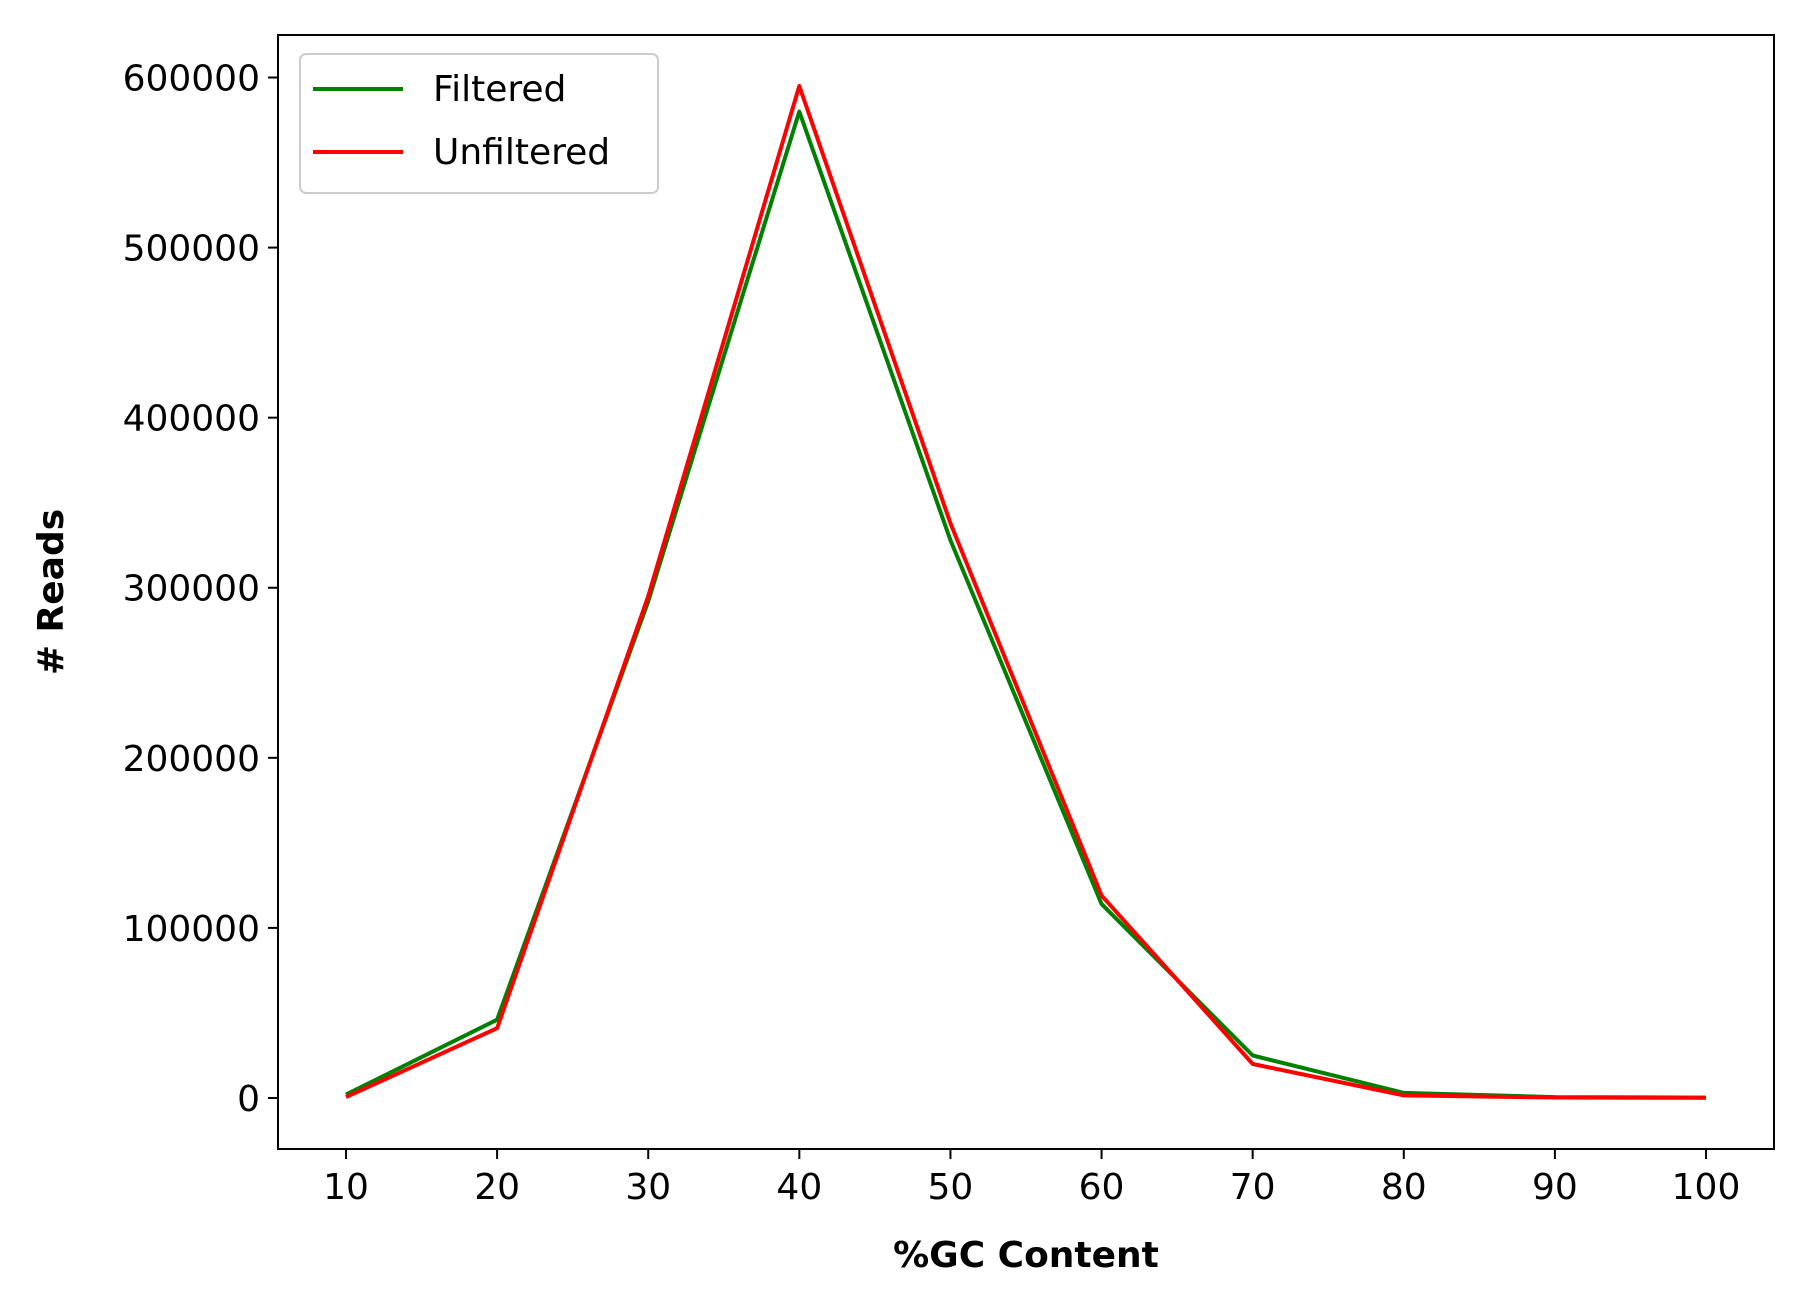 The width and height of the screenshot is (1798, 1302). Describe the element at coordinates (346, 1187) in the screenshot. I see `x-tick-label: 10` at that location.